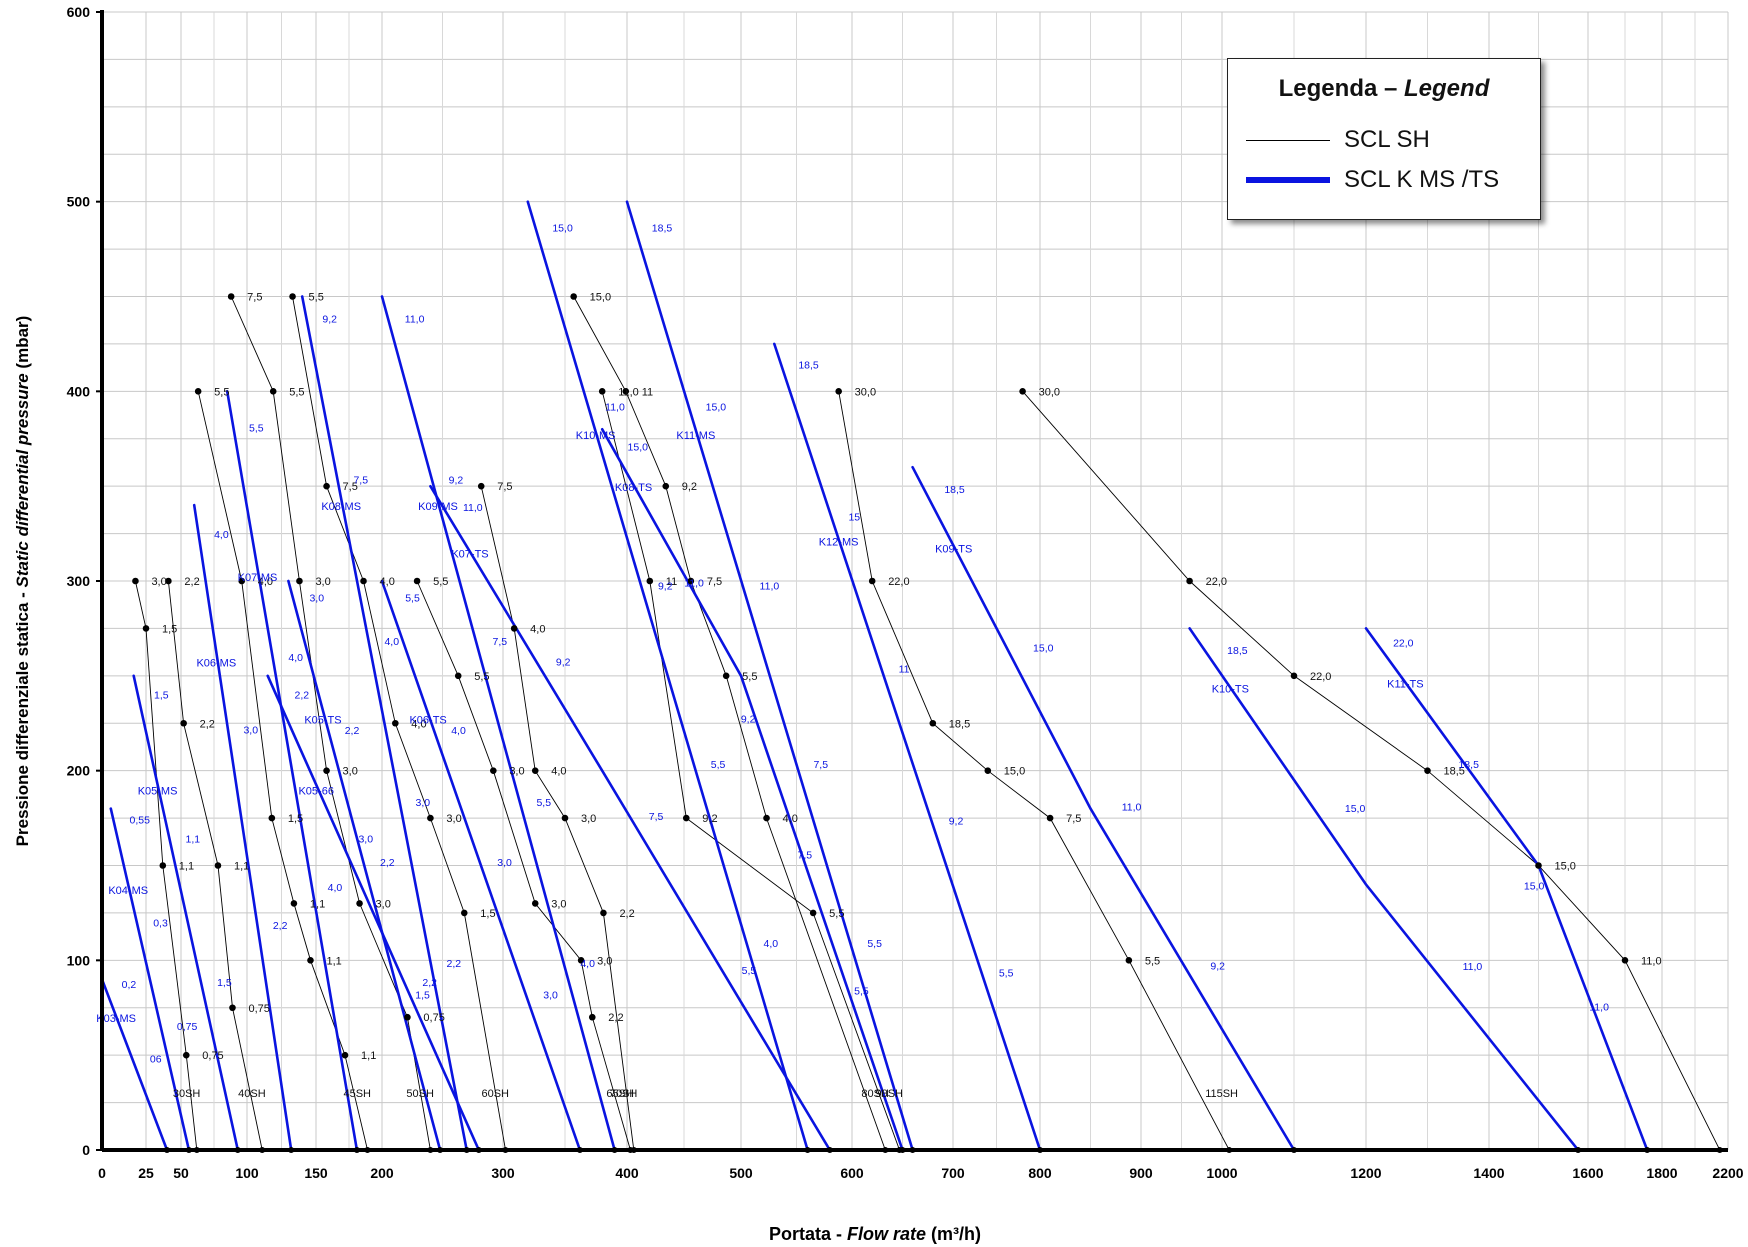 This screenshot has width=1748, height=1247. Describe the element at coordinates (79, 771) in the screenshot. I see `y-tick-label: 200` at that location.